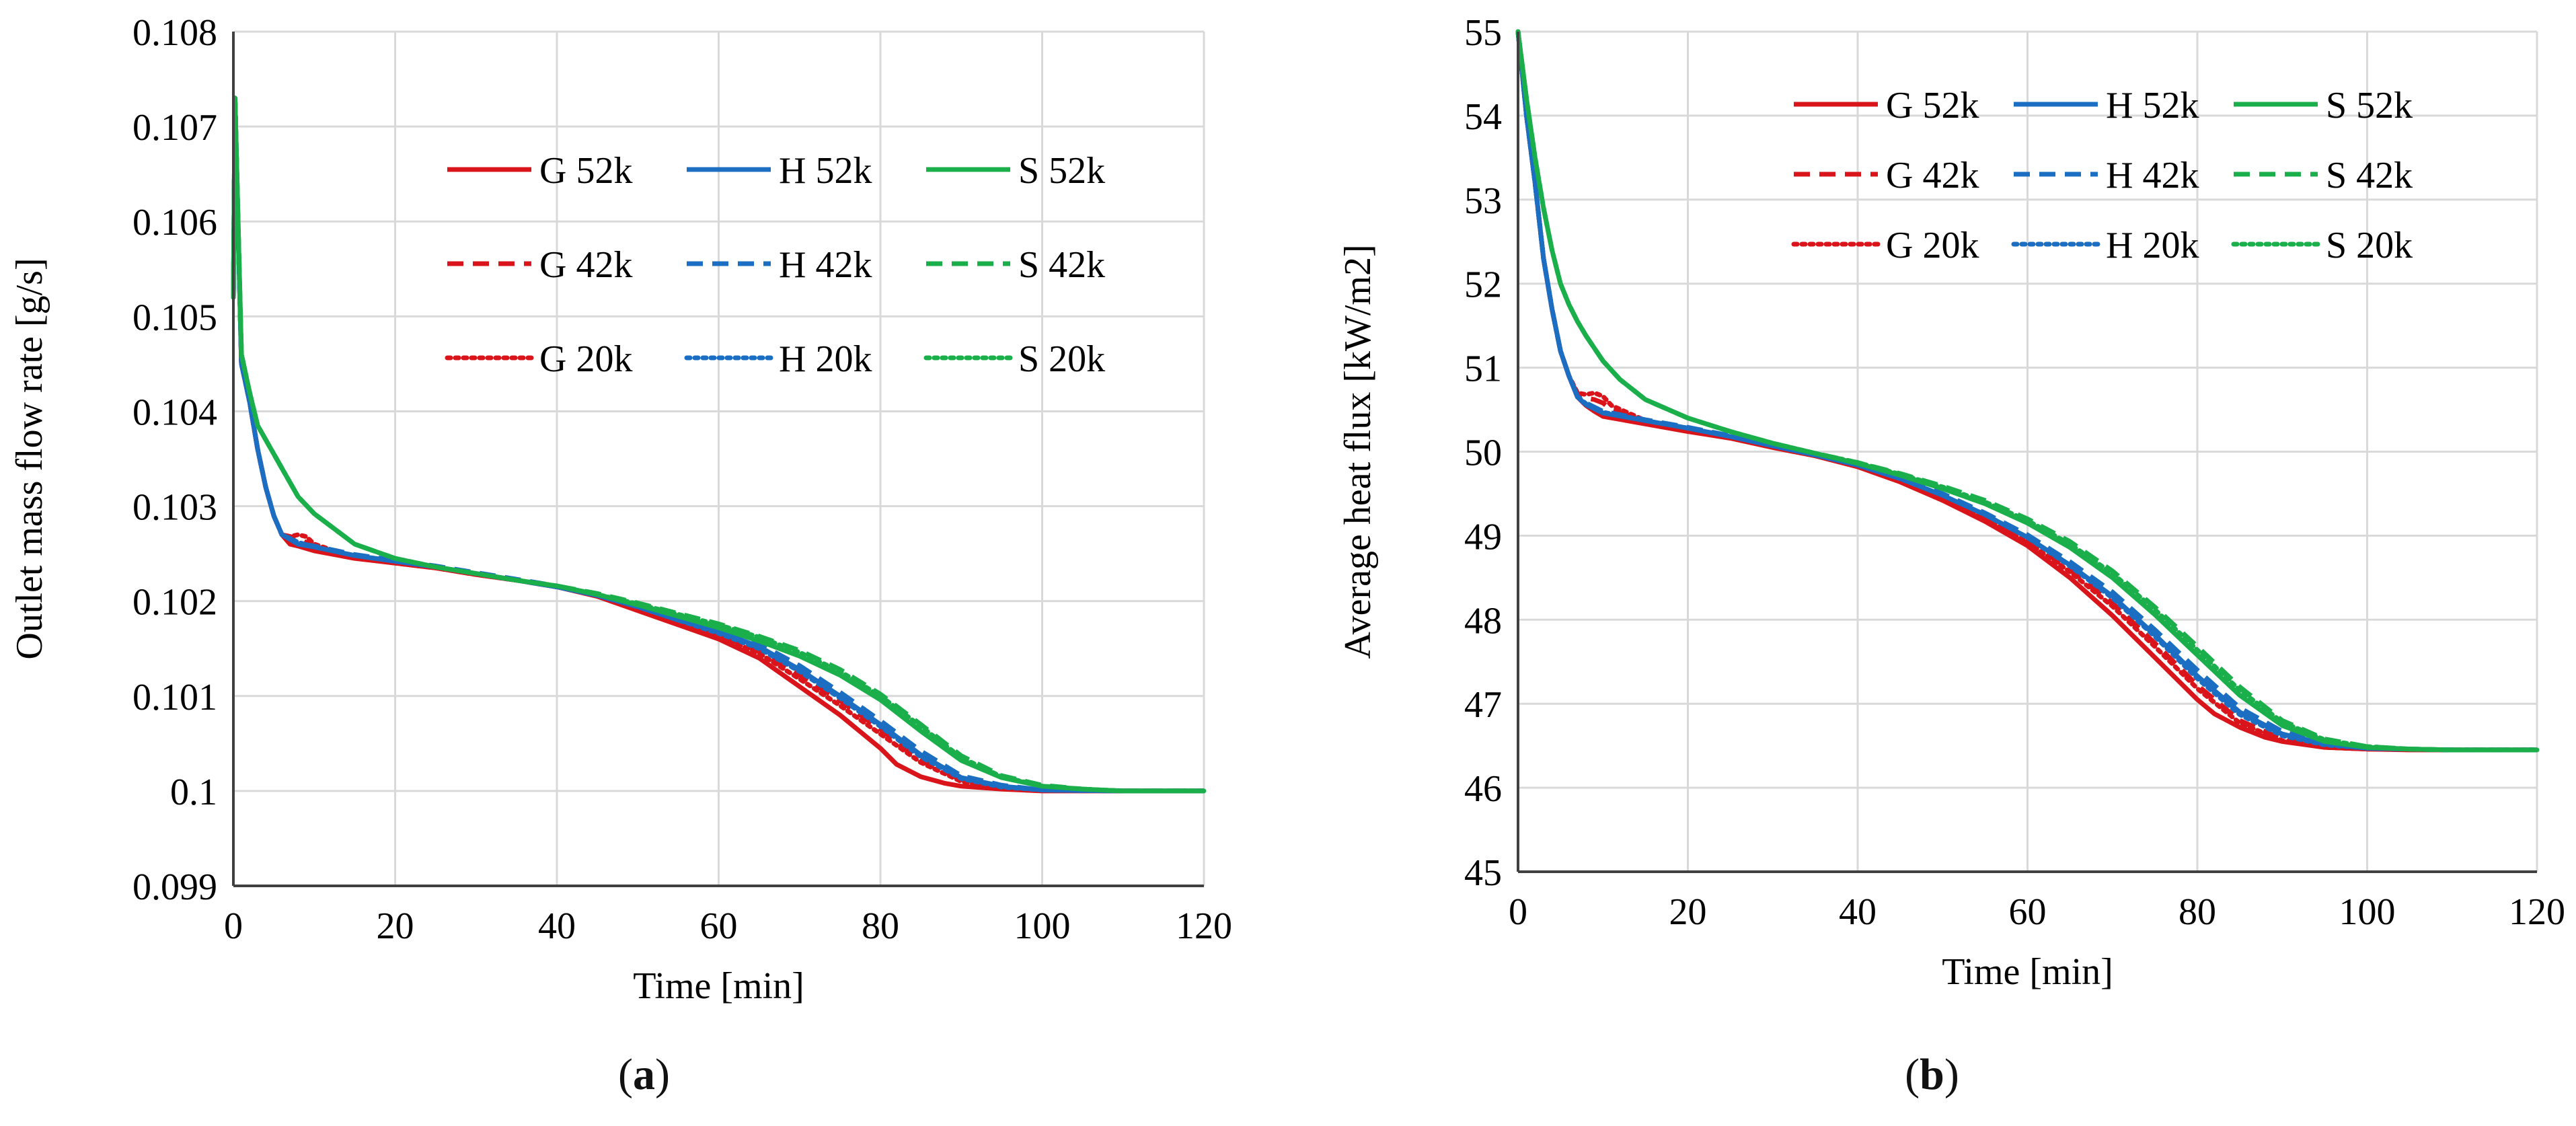 This screenshot has width=2576, height=1126. Describe the element at coordinates (2027, 972) in the screenshot. I see `chart-b-xlabel: Time [min]` at that location.